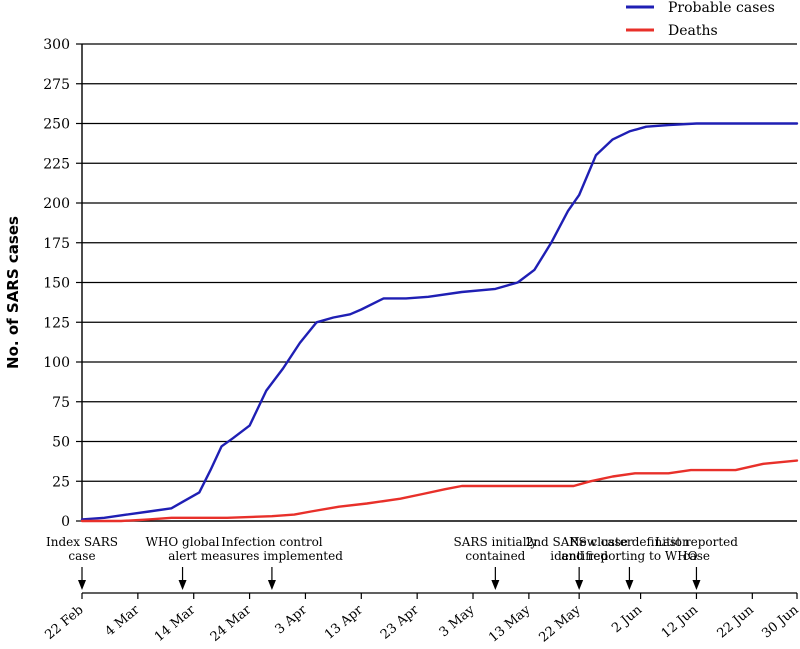 The image size is (800, 649). What do you see at coordinates (680, 621) in the screenshot?
I see `x-tick-label: 12 Jun` at bounding box center [680, 621].